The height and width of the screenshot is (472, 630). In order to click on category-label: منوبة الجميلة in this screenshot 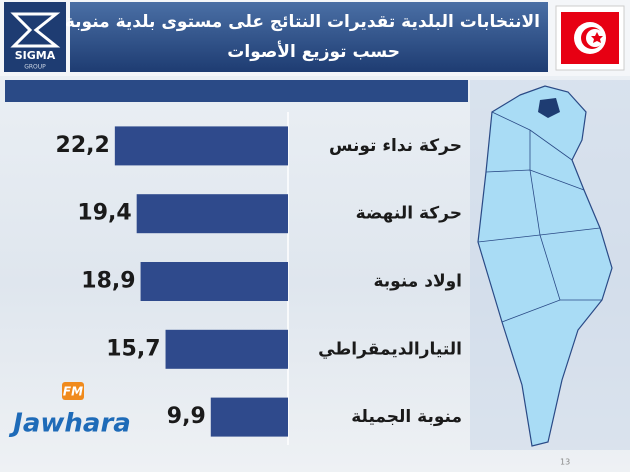, I will do `click(406, 417)`.